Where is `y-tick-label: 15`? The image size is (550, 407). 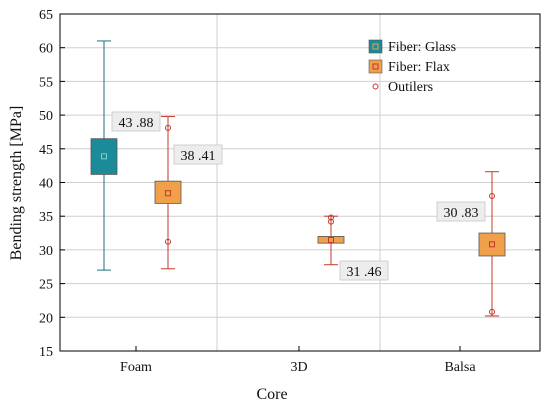
y-tick-label: 15 is located at coordinates (46, 352).